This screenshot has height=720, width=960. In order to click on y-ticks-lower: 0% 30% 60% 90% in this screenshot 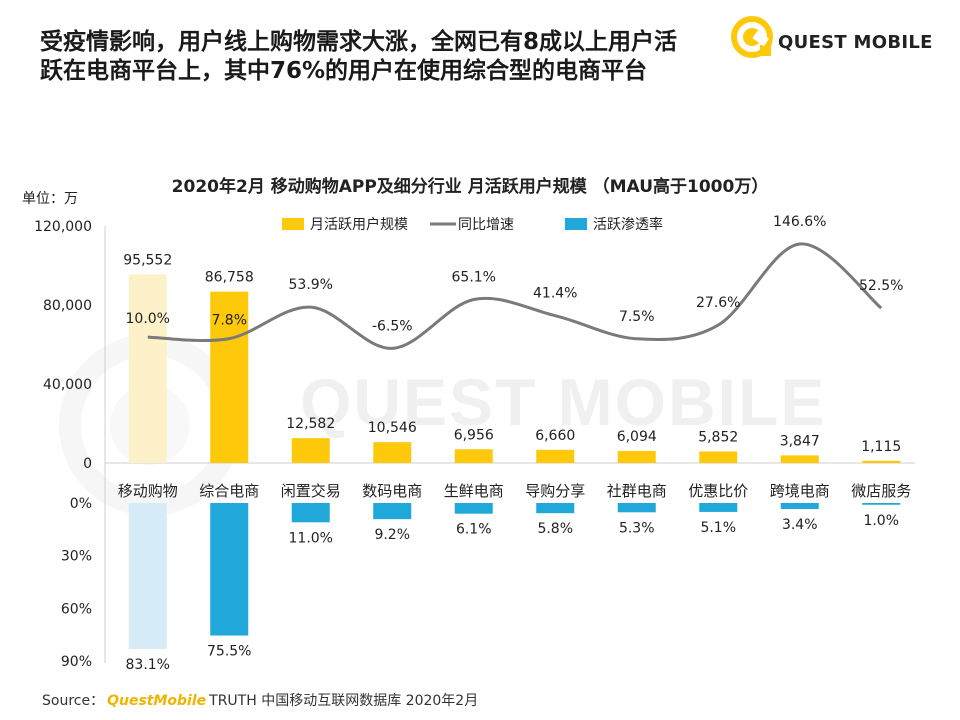, I will do `click(76, 583)`.